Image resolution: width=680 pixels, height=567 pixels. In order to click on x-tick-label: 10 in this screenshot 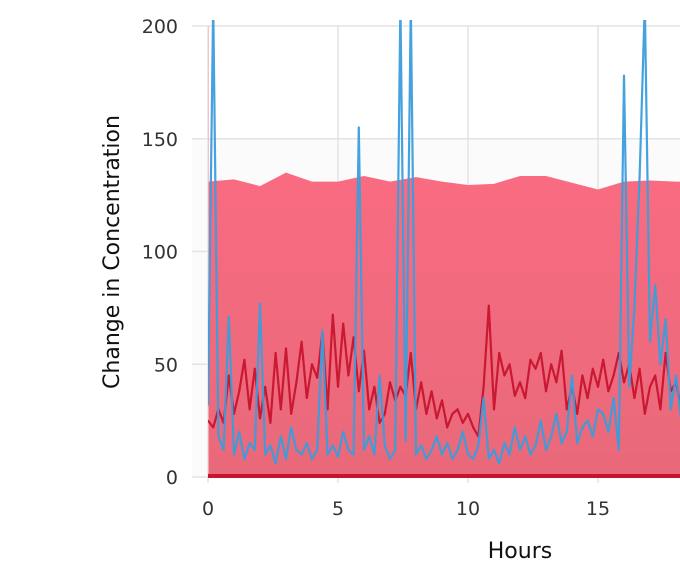, I will do `click(468, 509)`.